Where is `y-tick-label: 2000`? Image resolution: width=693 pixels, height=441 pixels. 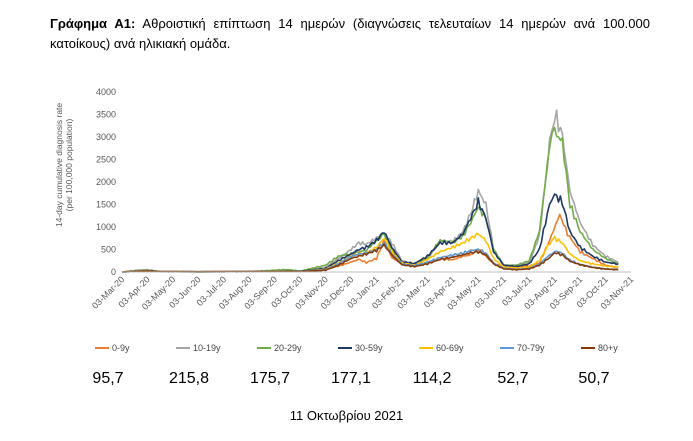
y-tick-label: 2000 is located at coordinates (106, 182).